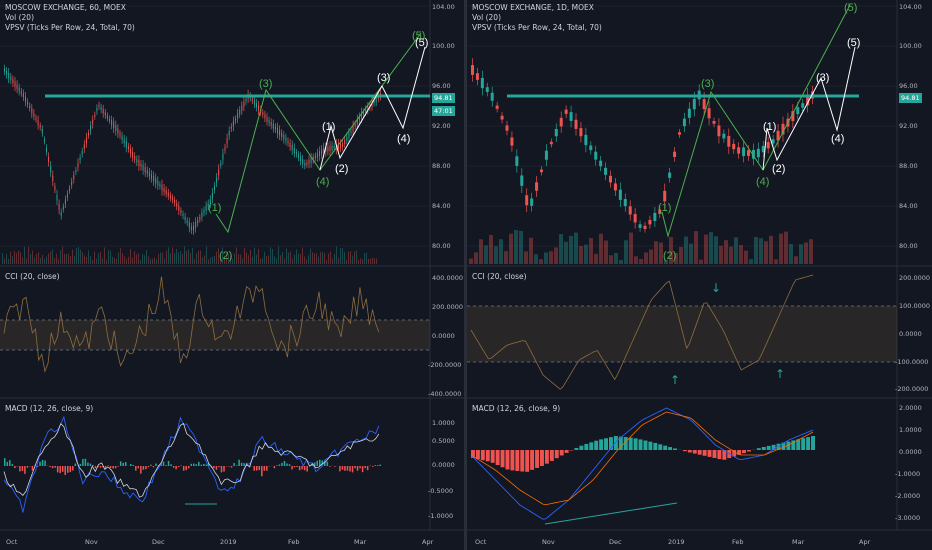 Image resolution: width=932 pixels, height=550 pixels. What do you see at coordinates (91, 542) in the screenshot?
I see `time-axis-label: Nov` at bounding box center [91, 542].